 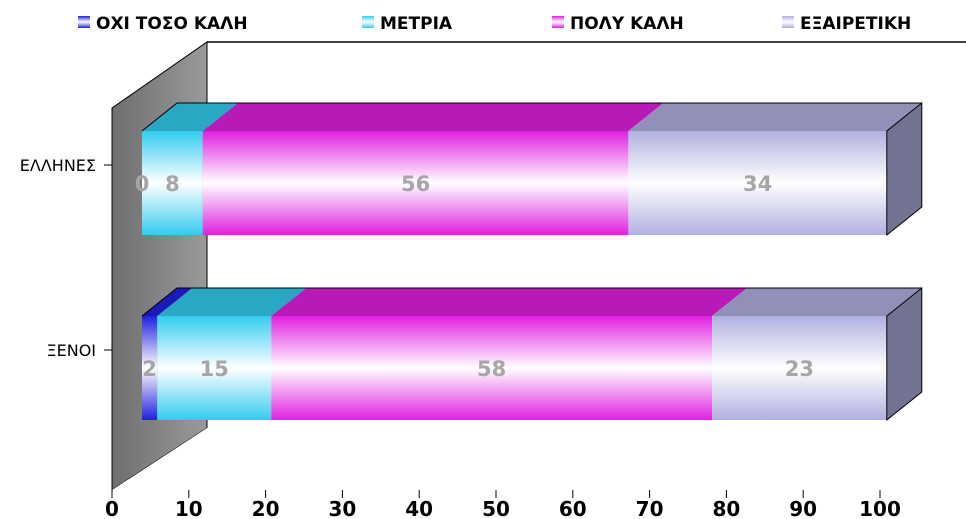 I want to click on bar-ελληνες-3, so click(x=775, y=169).